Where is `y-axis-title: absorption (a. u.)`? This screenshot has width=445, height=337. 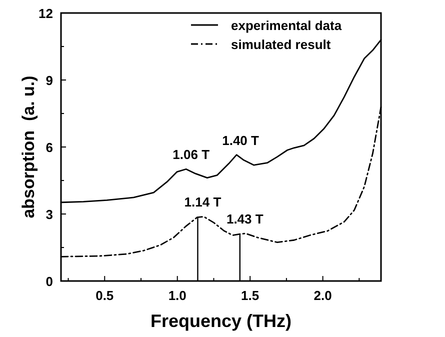 y-axis-title: absorption (a. u.) is located at coordinates (28, 147).